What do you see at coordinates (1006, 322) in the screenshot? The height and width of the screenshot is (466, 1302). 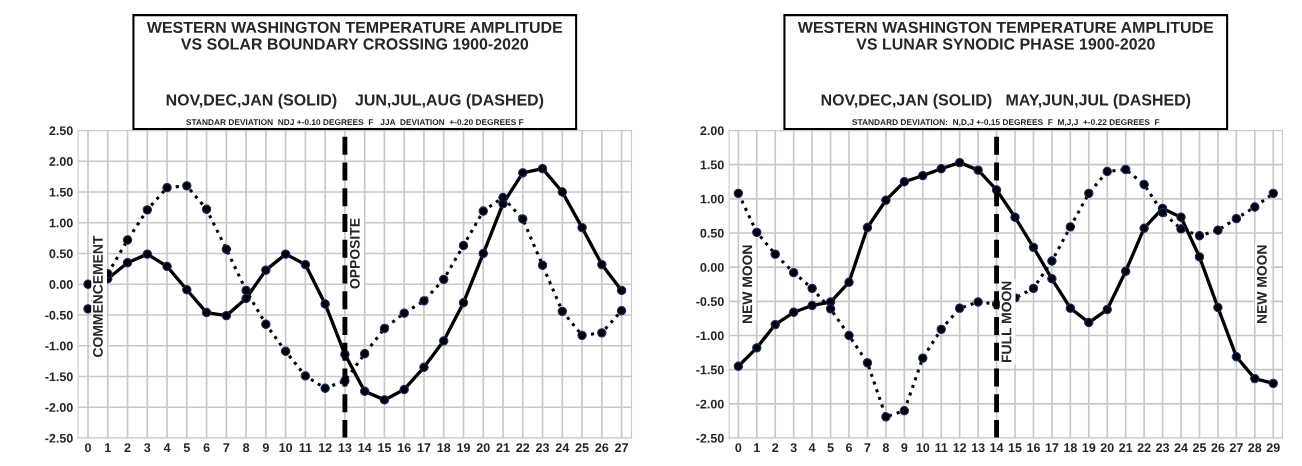 I see `annotation: FULL MOON` at bounding box center [1006, 322].